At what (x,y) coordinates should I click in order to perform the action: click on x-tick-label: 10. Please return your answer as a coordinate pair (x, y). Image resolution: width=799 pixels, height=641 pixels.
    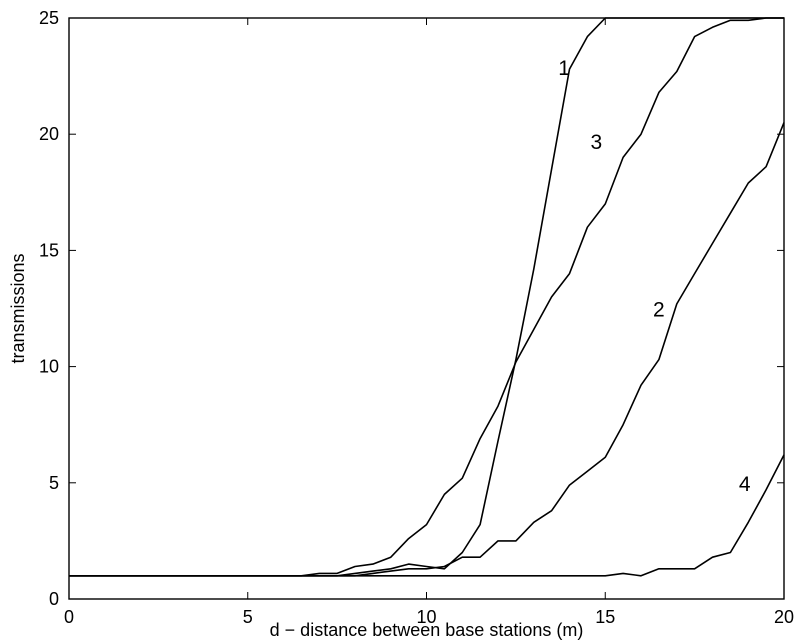
    Looking at the image, I should click on (426, 617).